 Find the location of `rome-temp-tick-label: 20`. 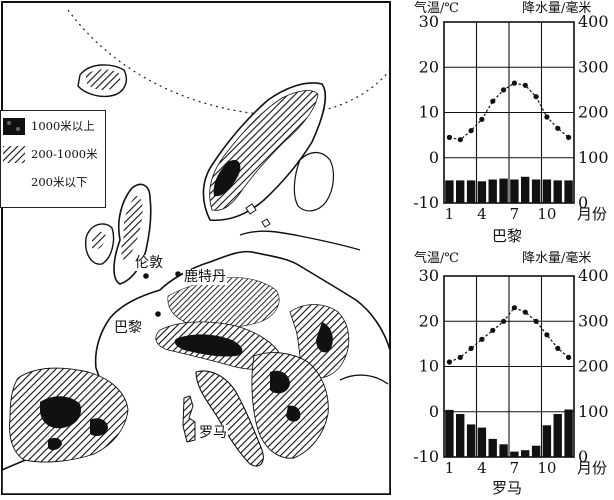

rome-temp-tick-label: 20 is located at coordinates (429, 320).